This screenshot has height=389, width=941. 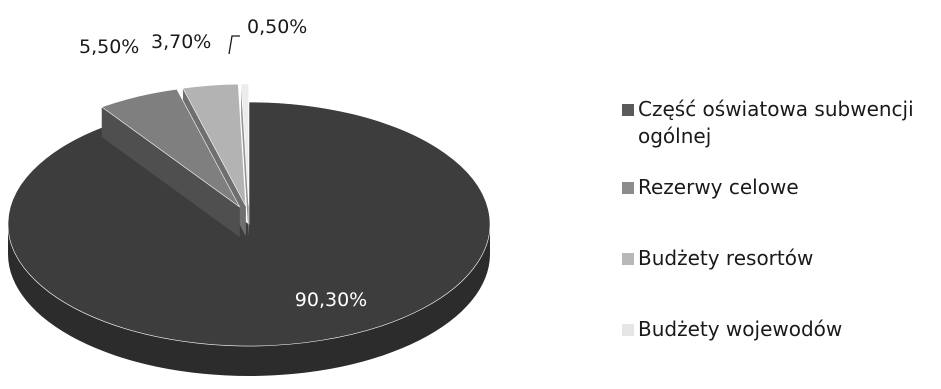 What do you see at coordinates (109, 47) in the screenshot?
I see `pie-data-label: 5,50%` at bounding box center [109, 47].